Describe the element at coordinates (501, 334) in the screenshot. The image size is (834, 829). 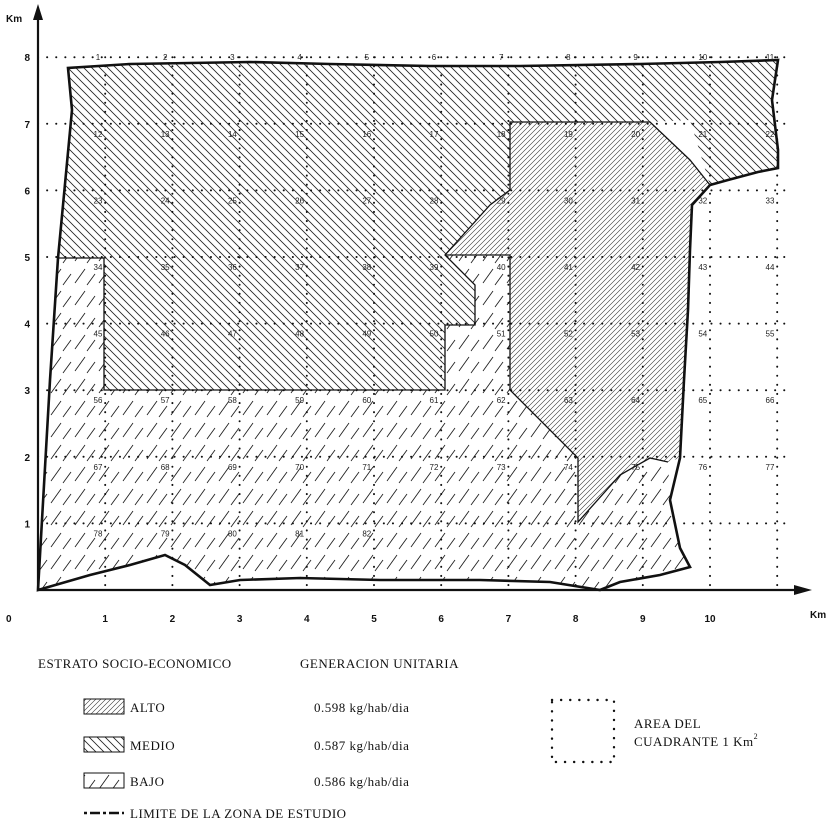
I see `cell-number: 51` at that location.